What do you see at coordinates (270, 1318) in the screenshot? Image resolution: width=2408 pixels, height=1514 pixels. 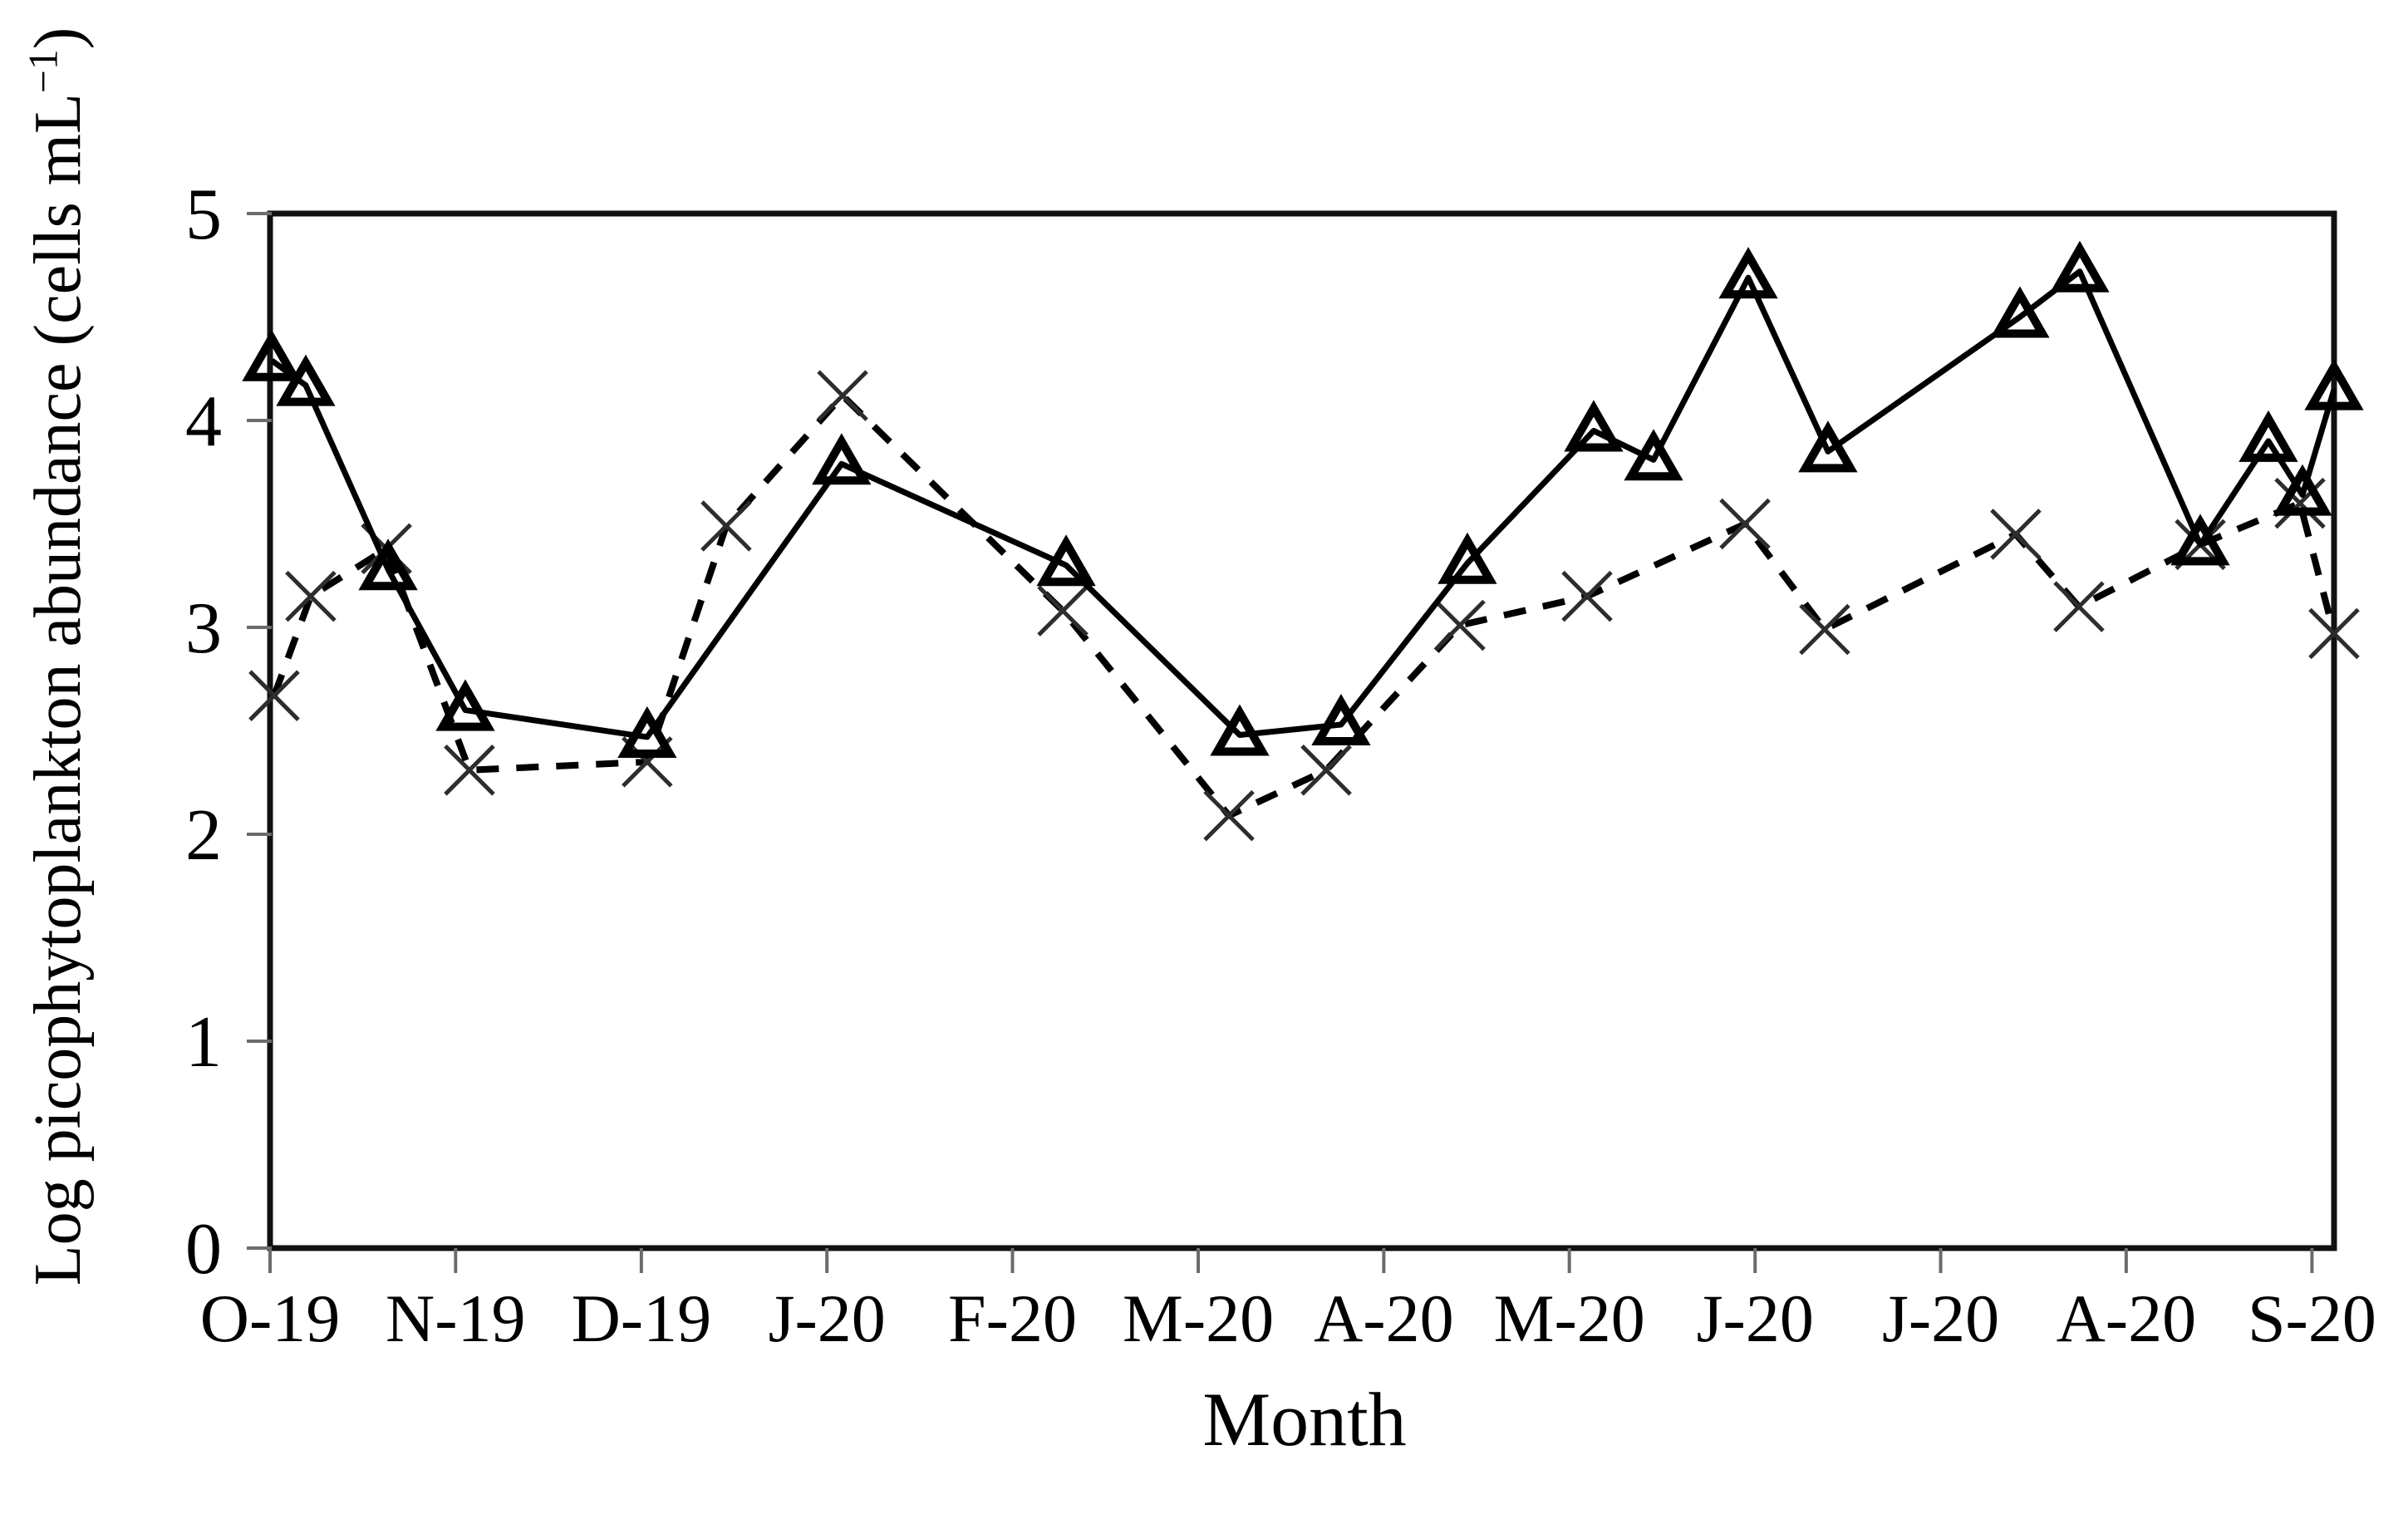 I see `x-axis-label: O-19` at bounding box center [270, 1318].